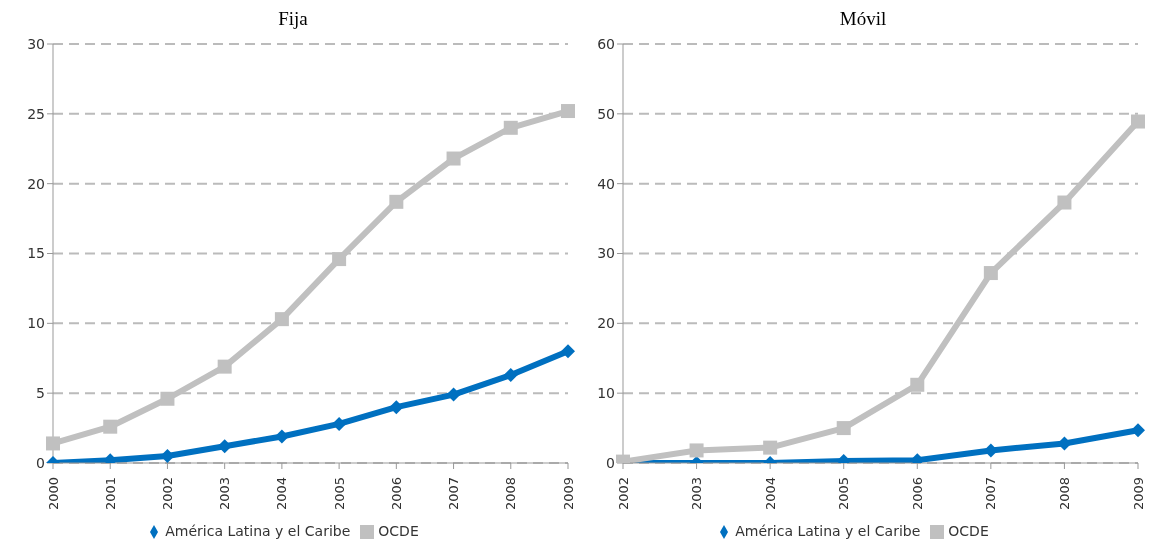  What do you see at coordinates (40, 393) in the screenshot?
I see `y-tick-label: 5` at bounding box center [40, 393].